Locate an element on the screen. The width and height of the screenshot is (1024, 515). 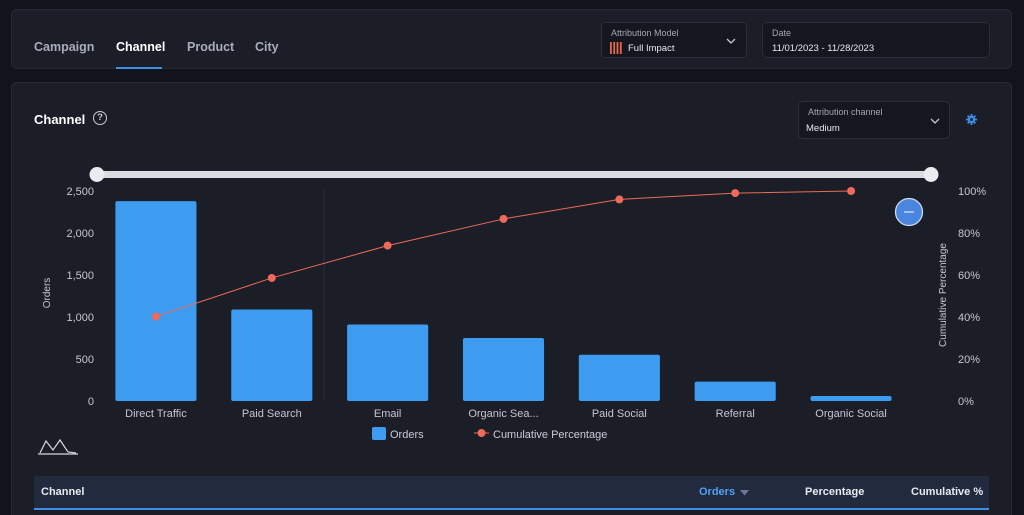
y-tick-label-left: 1,500 is located at coordinates (80, 276).